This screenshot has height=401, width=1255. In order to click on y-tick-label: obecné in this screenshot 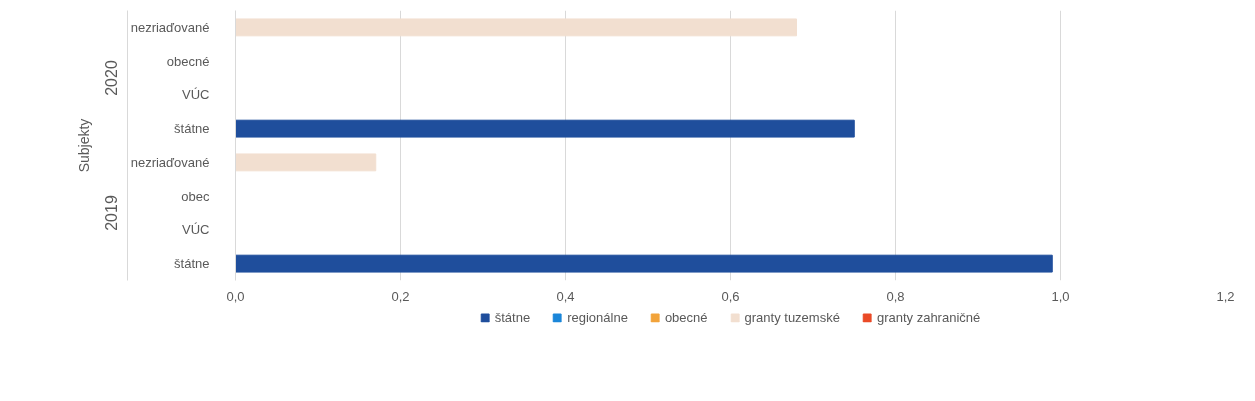, I will do `click(188, 61)`.